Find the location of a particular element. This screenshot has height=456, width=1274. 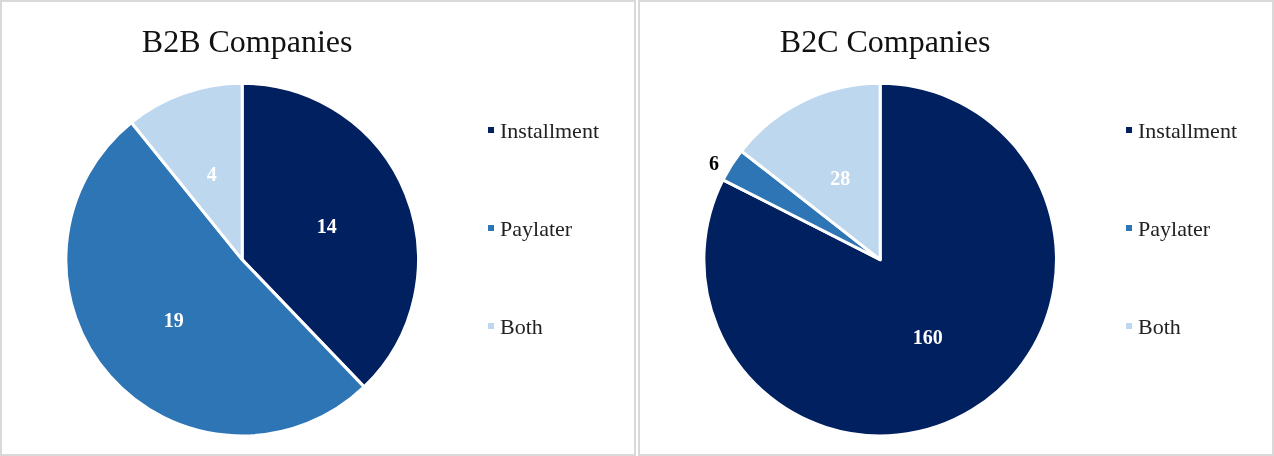

data-label: 14 is located at coordinates (326, 225).